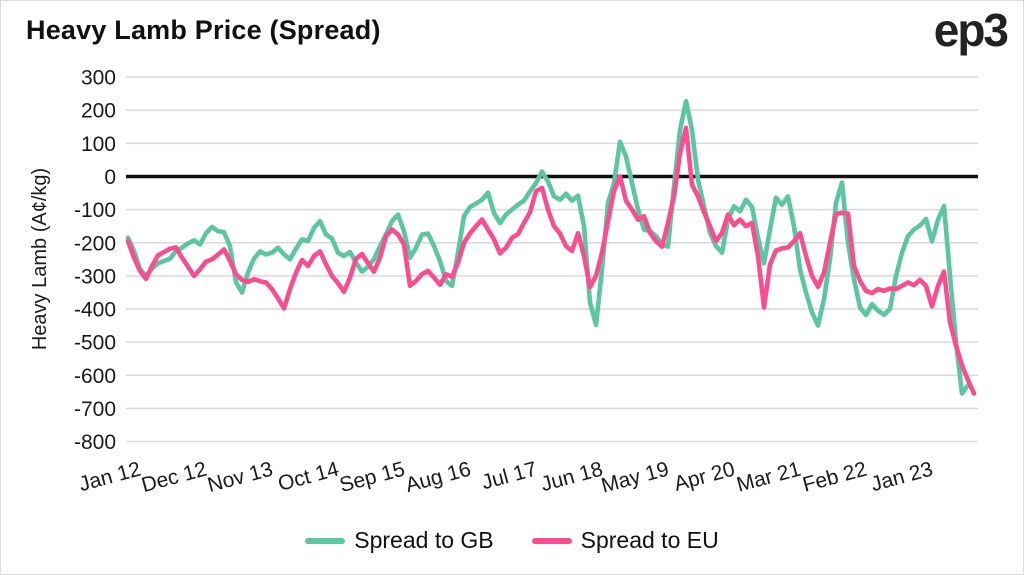 This screenshot has width=1024, height=575. I want to click on x-tick-label: Sep 15, so click(372, 477).